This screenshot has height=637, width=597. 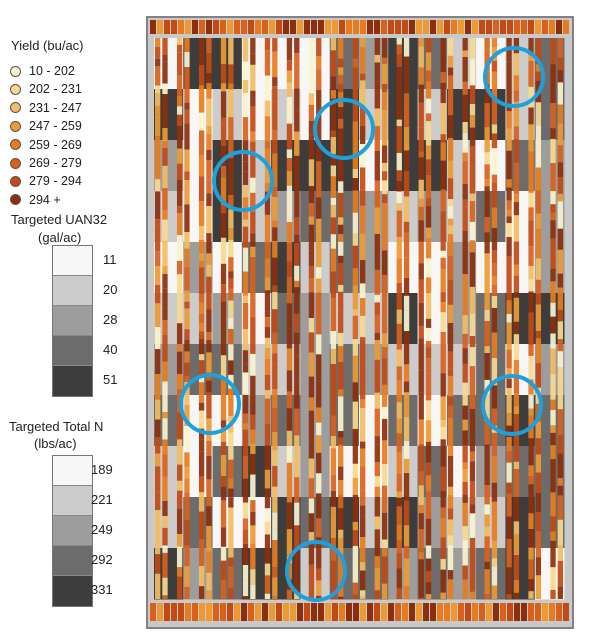 What do you see at coordinates (110, 259) in the screenshot?
I see `uan-ramp-label: 11` at bounding box center [110, 259].